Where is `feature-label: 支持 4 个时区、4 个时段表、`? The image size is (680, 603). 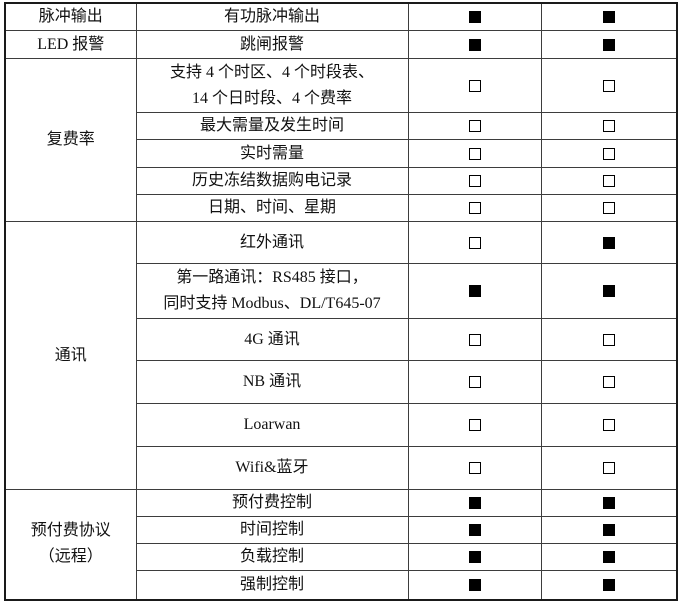 feature-label: 支持 4 个时区、4 个时段表、 is located at coordinates (271, 72).